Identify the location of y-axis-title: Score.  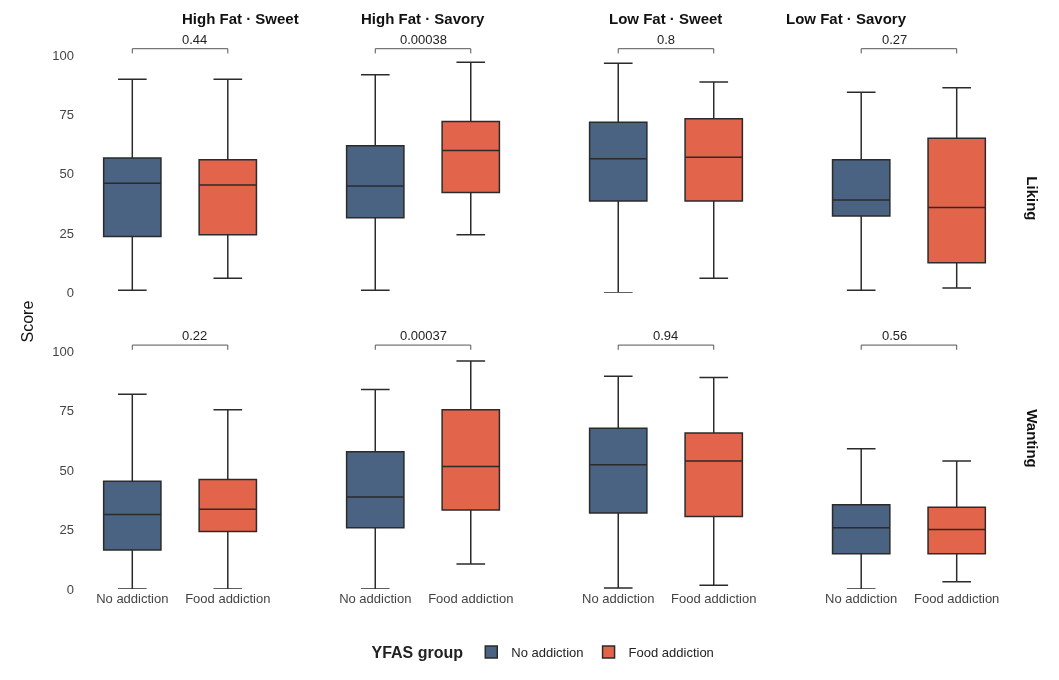
(27, 321).